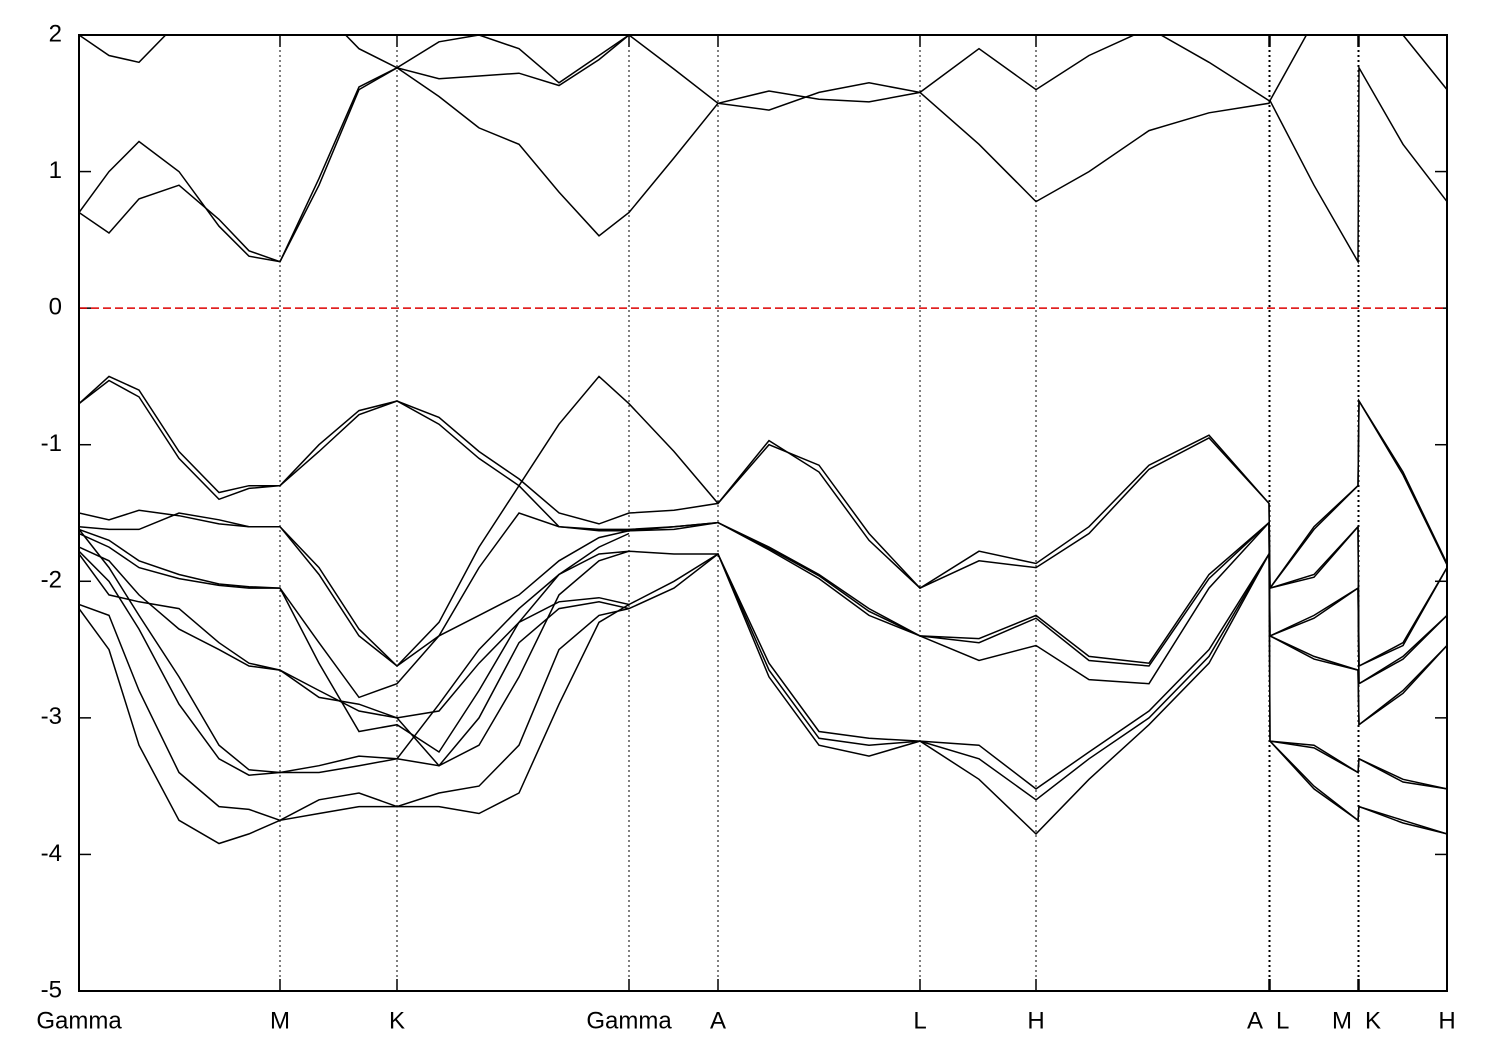 The width and height of the screenshot is (1500, 1050). I want to click on band-line, so click(354, 59).